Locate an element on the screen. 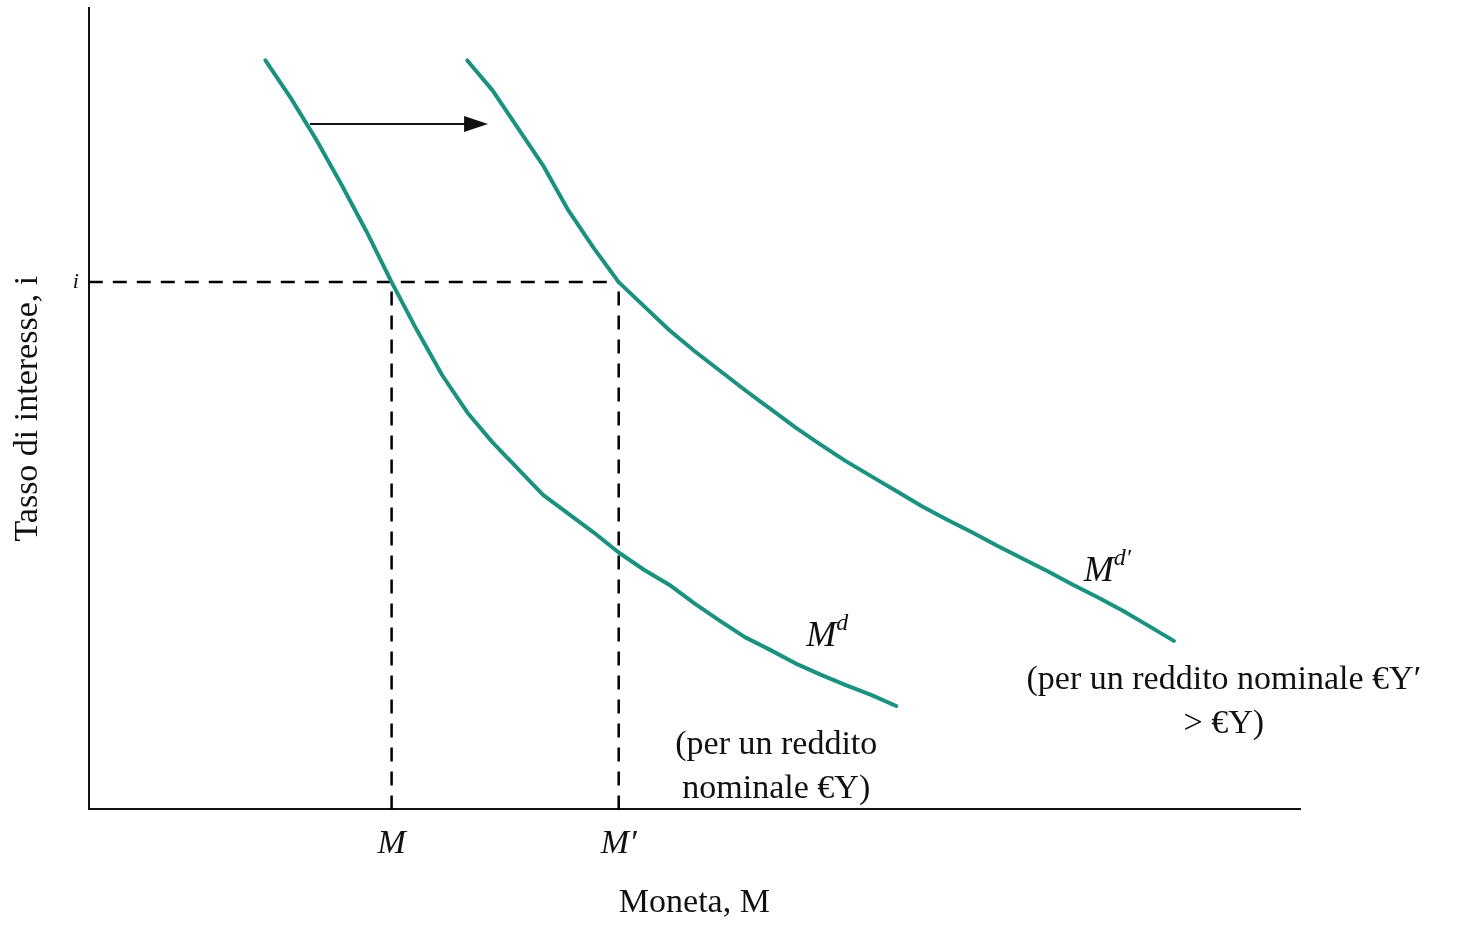 The height and width of the screenshot is (931, 1465). annotation: (per un reddito nominale €Y′ > €Y) is located at coordinates (1224, 699).